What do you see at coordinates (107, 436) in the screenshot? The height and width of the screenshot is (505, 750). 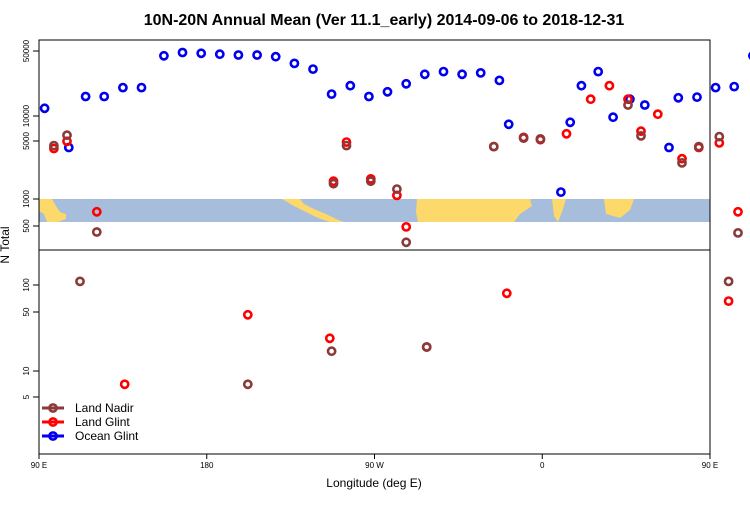 I see `legend-label: Ocean Glint` at bounding box center [107, 436].